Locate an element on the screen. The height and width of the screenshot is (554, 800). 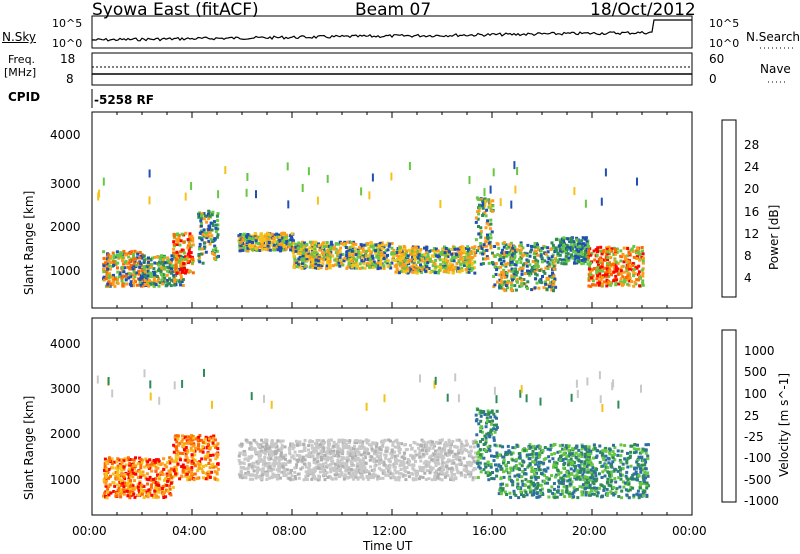
power-band-7-cell is located at coordinates (481, 237).